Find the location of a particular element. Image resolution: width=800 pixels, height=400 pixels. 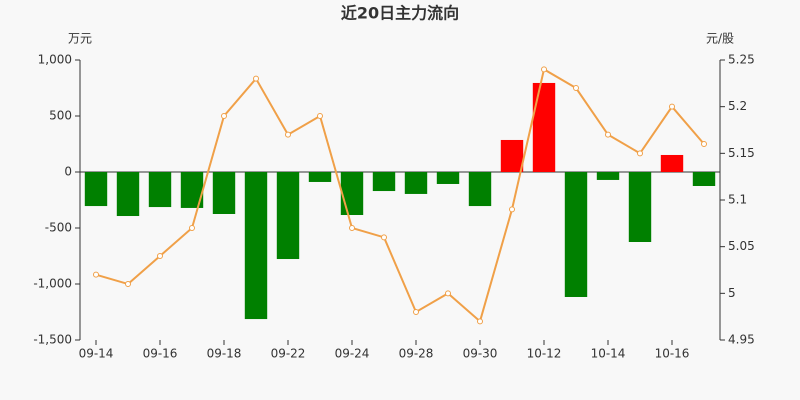

y-tick-label: 1,000 is located at coordinates (55, 60).